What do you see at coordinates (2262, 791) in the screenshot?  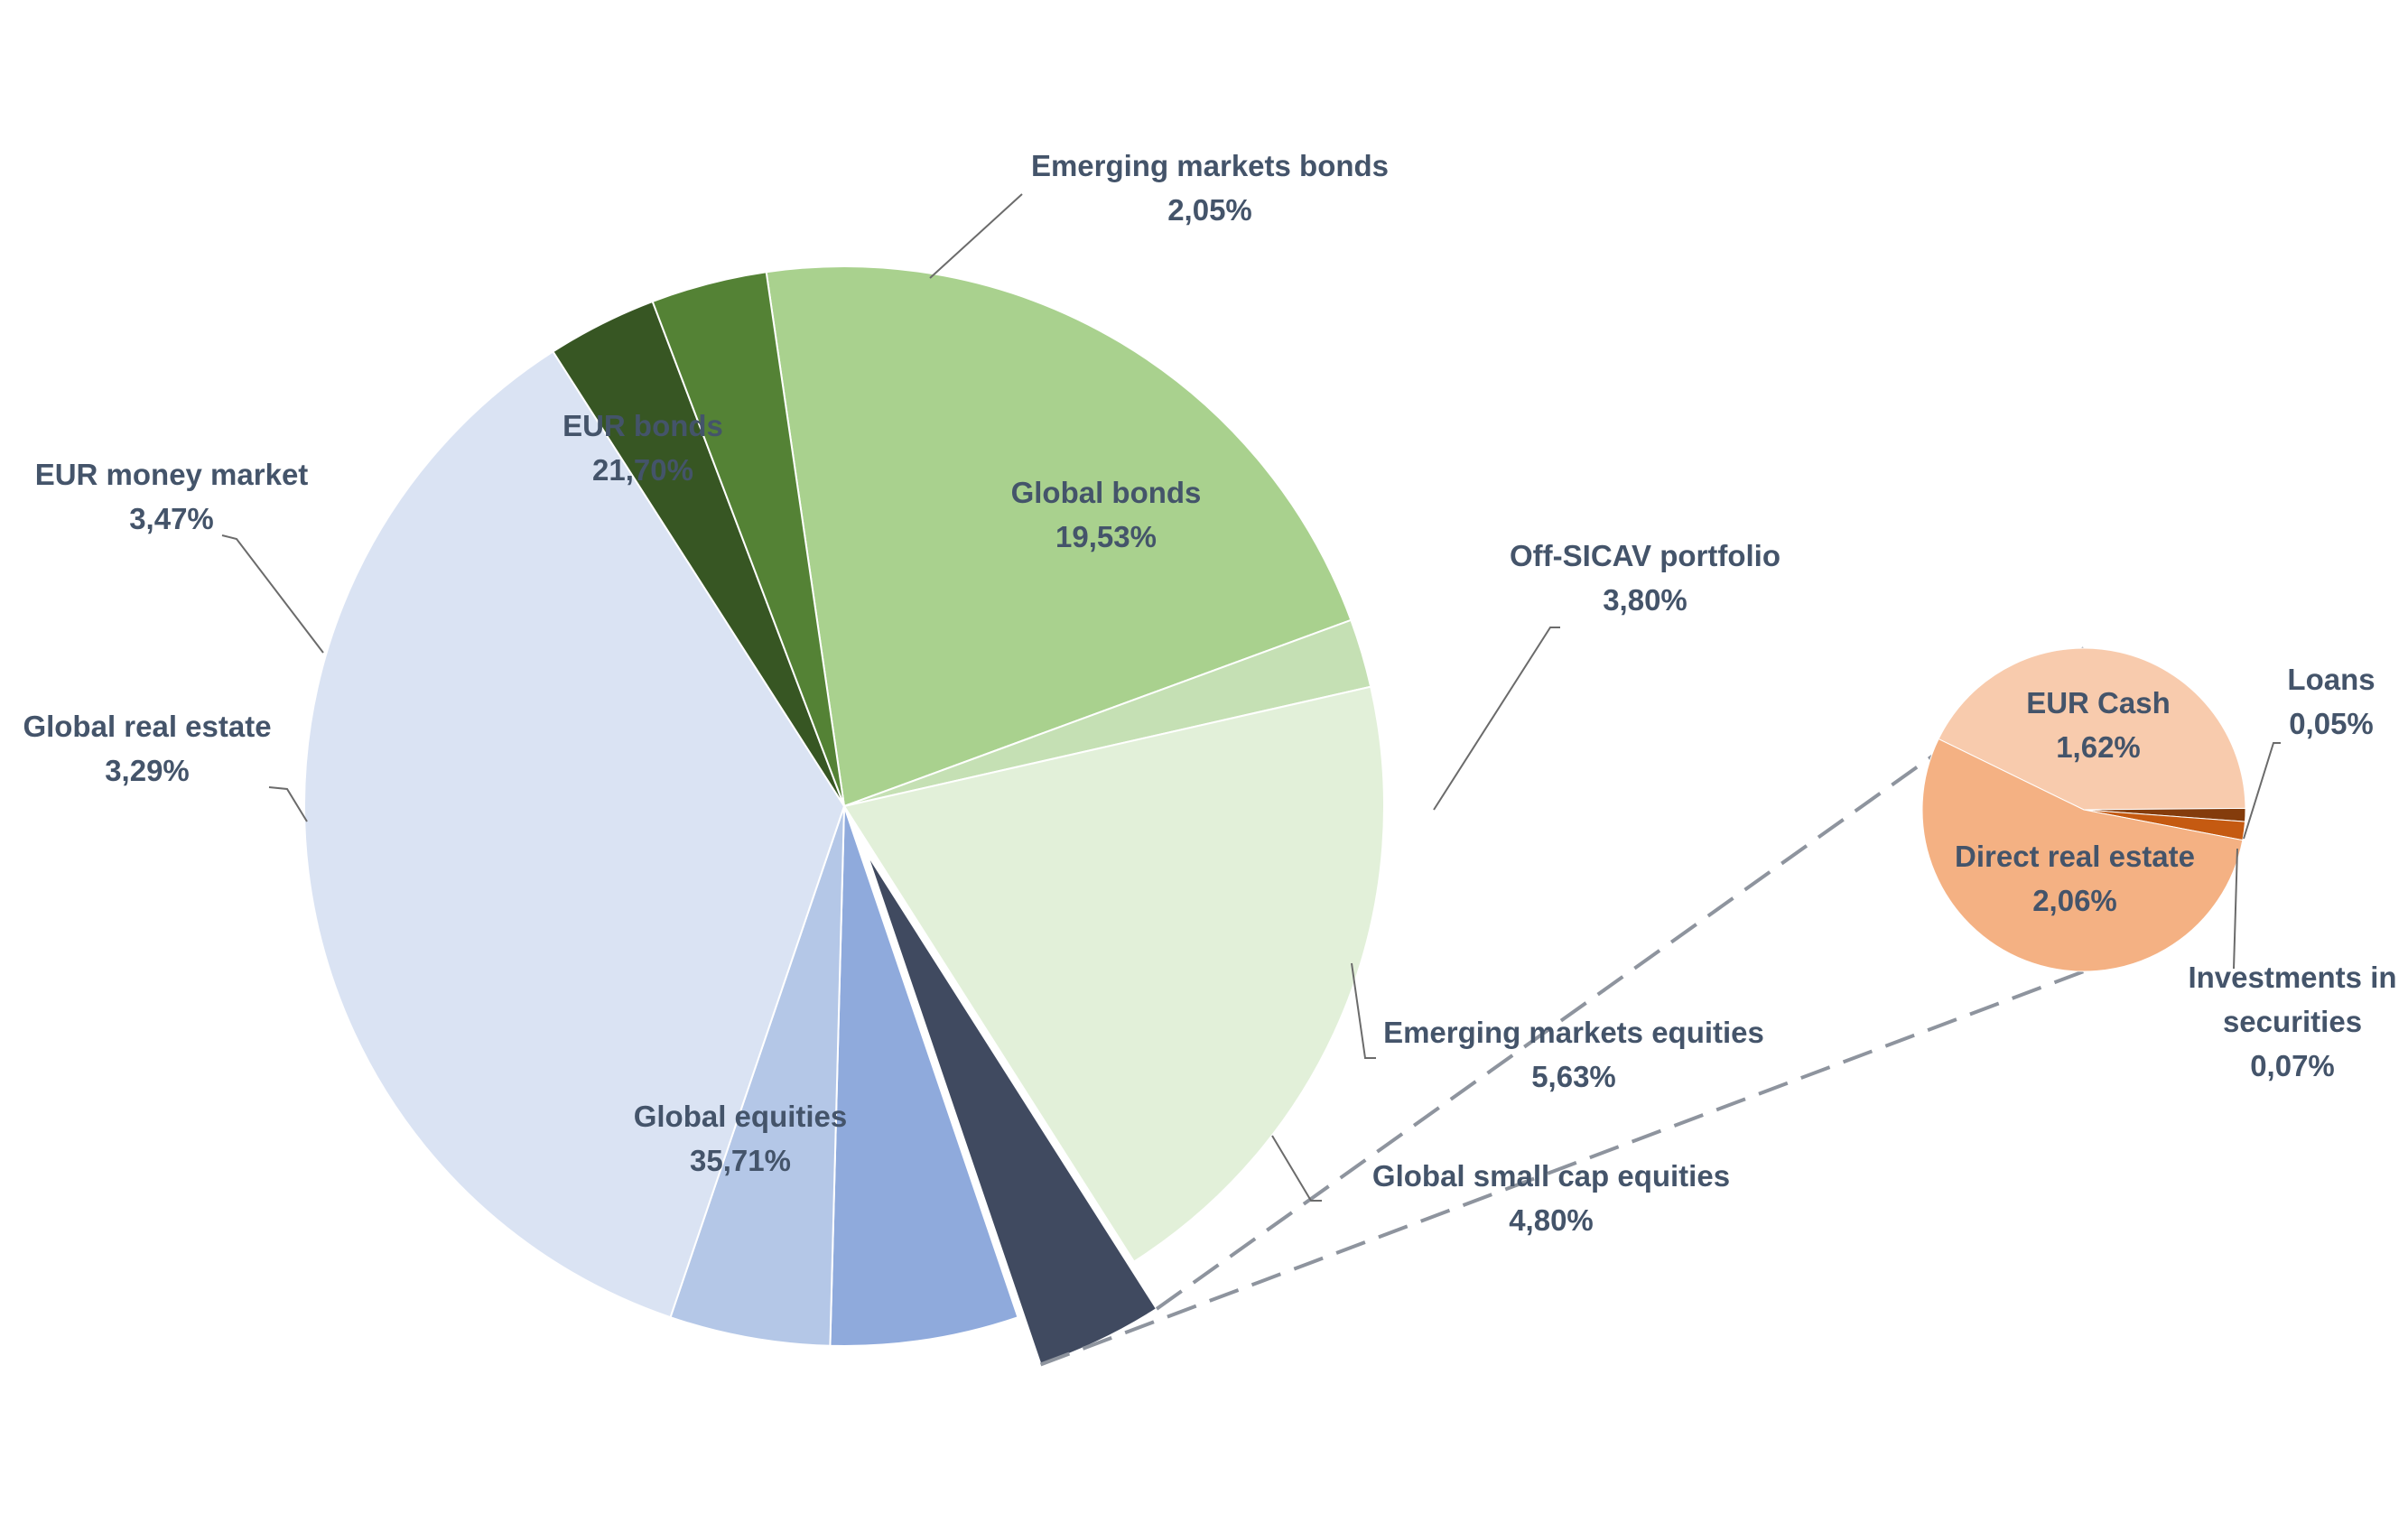 I see `leader-loans` at bounding box center [2262, 791].